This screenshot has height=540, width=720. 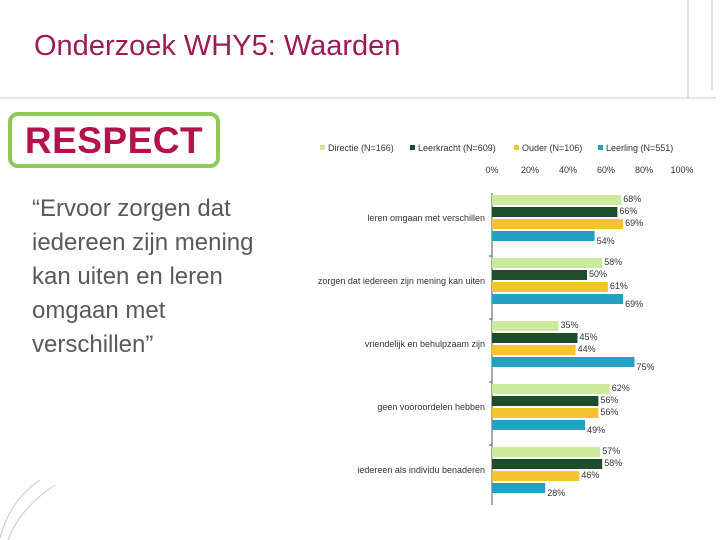 I want to click on data-label: 57%, so click(x=611, y=451).